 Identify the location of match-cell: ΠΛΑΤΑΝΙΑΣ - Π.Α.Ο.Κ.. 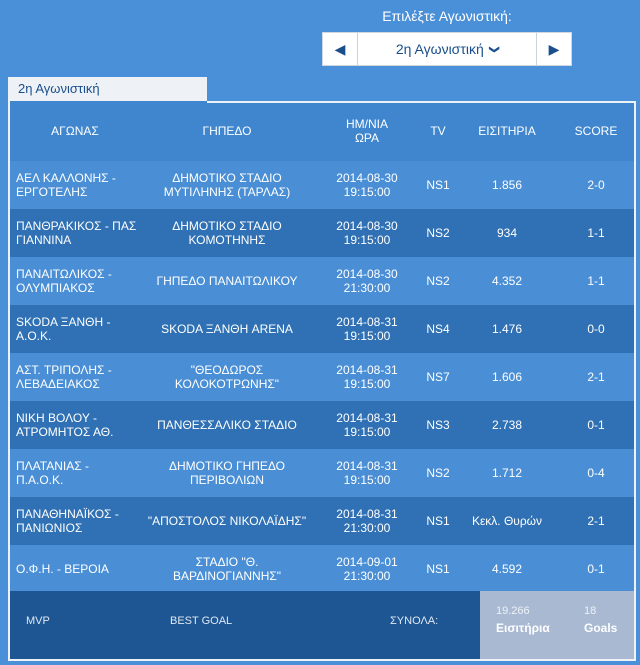
(75, 473).